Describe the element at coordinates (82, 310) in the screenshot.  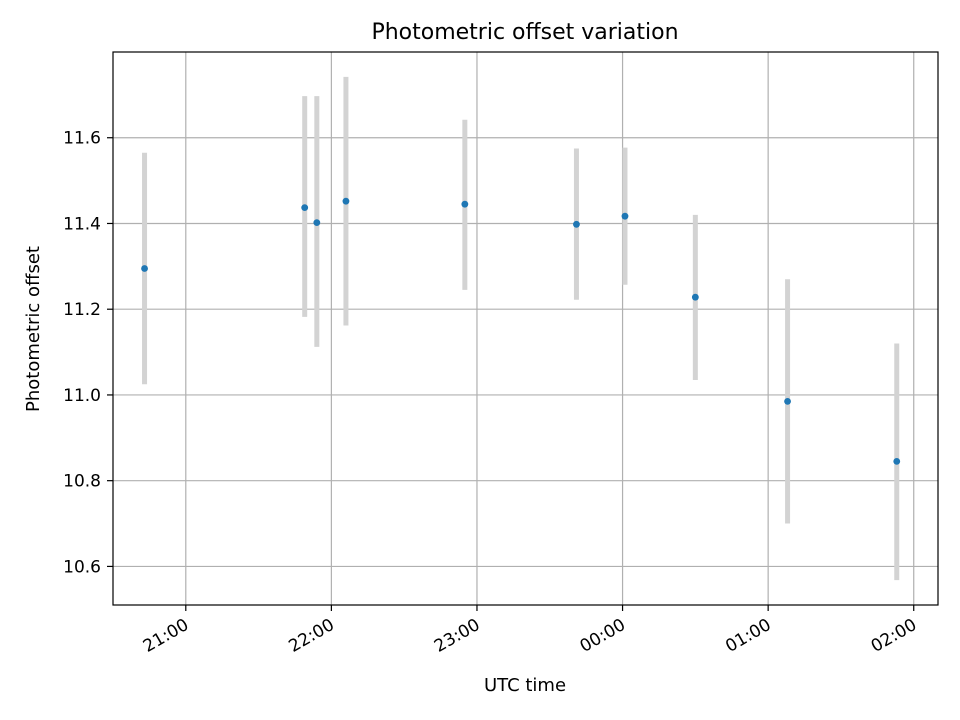
I see `y-tick-label: 11.2` at that location.